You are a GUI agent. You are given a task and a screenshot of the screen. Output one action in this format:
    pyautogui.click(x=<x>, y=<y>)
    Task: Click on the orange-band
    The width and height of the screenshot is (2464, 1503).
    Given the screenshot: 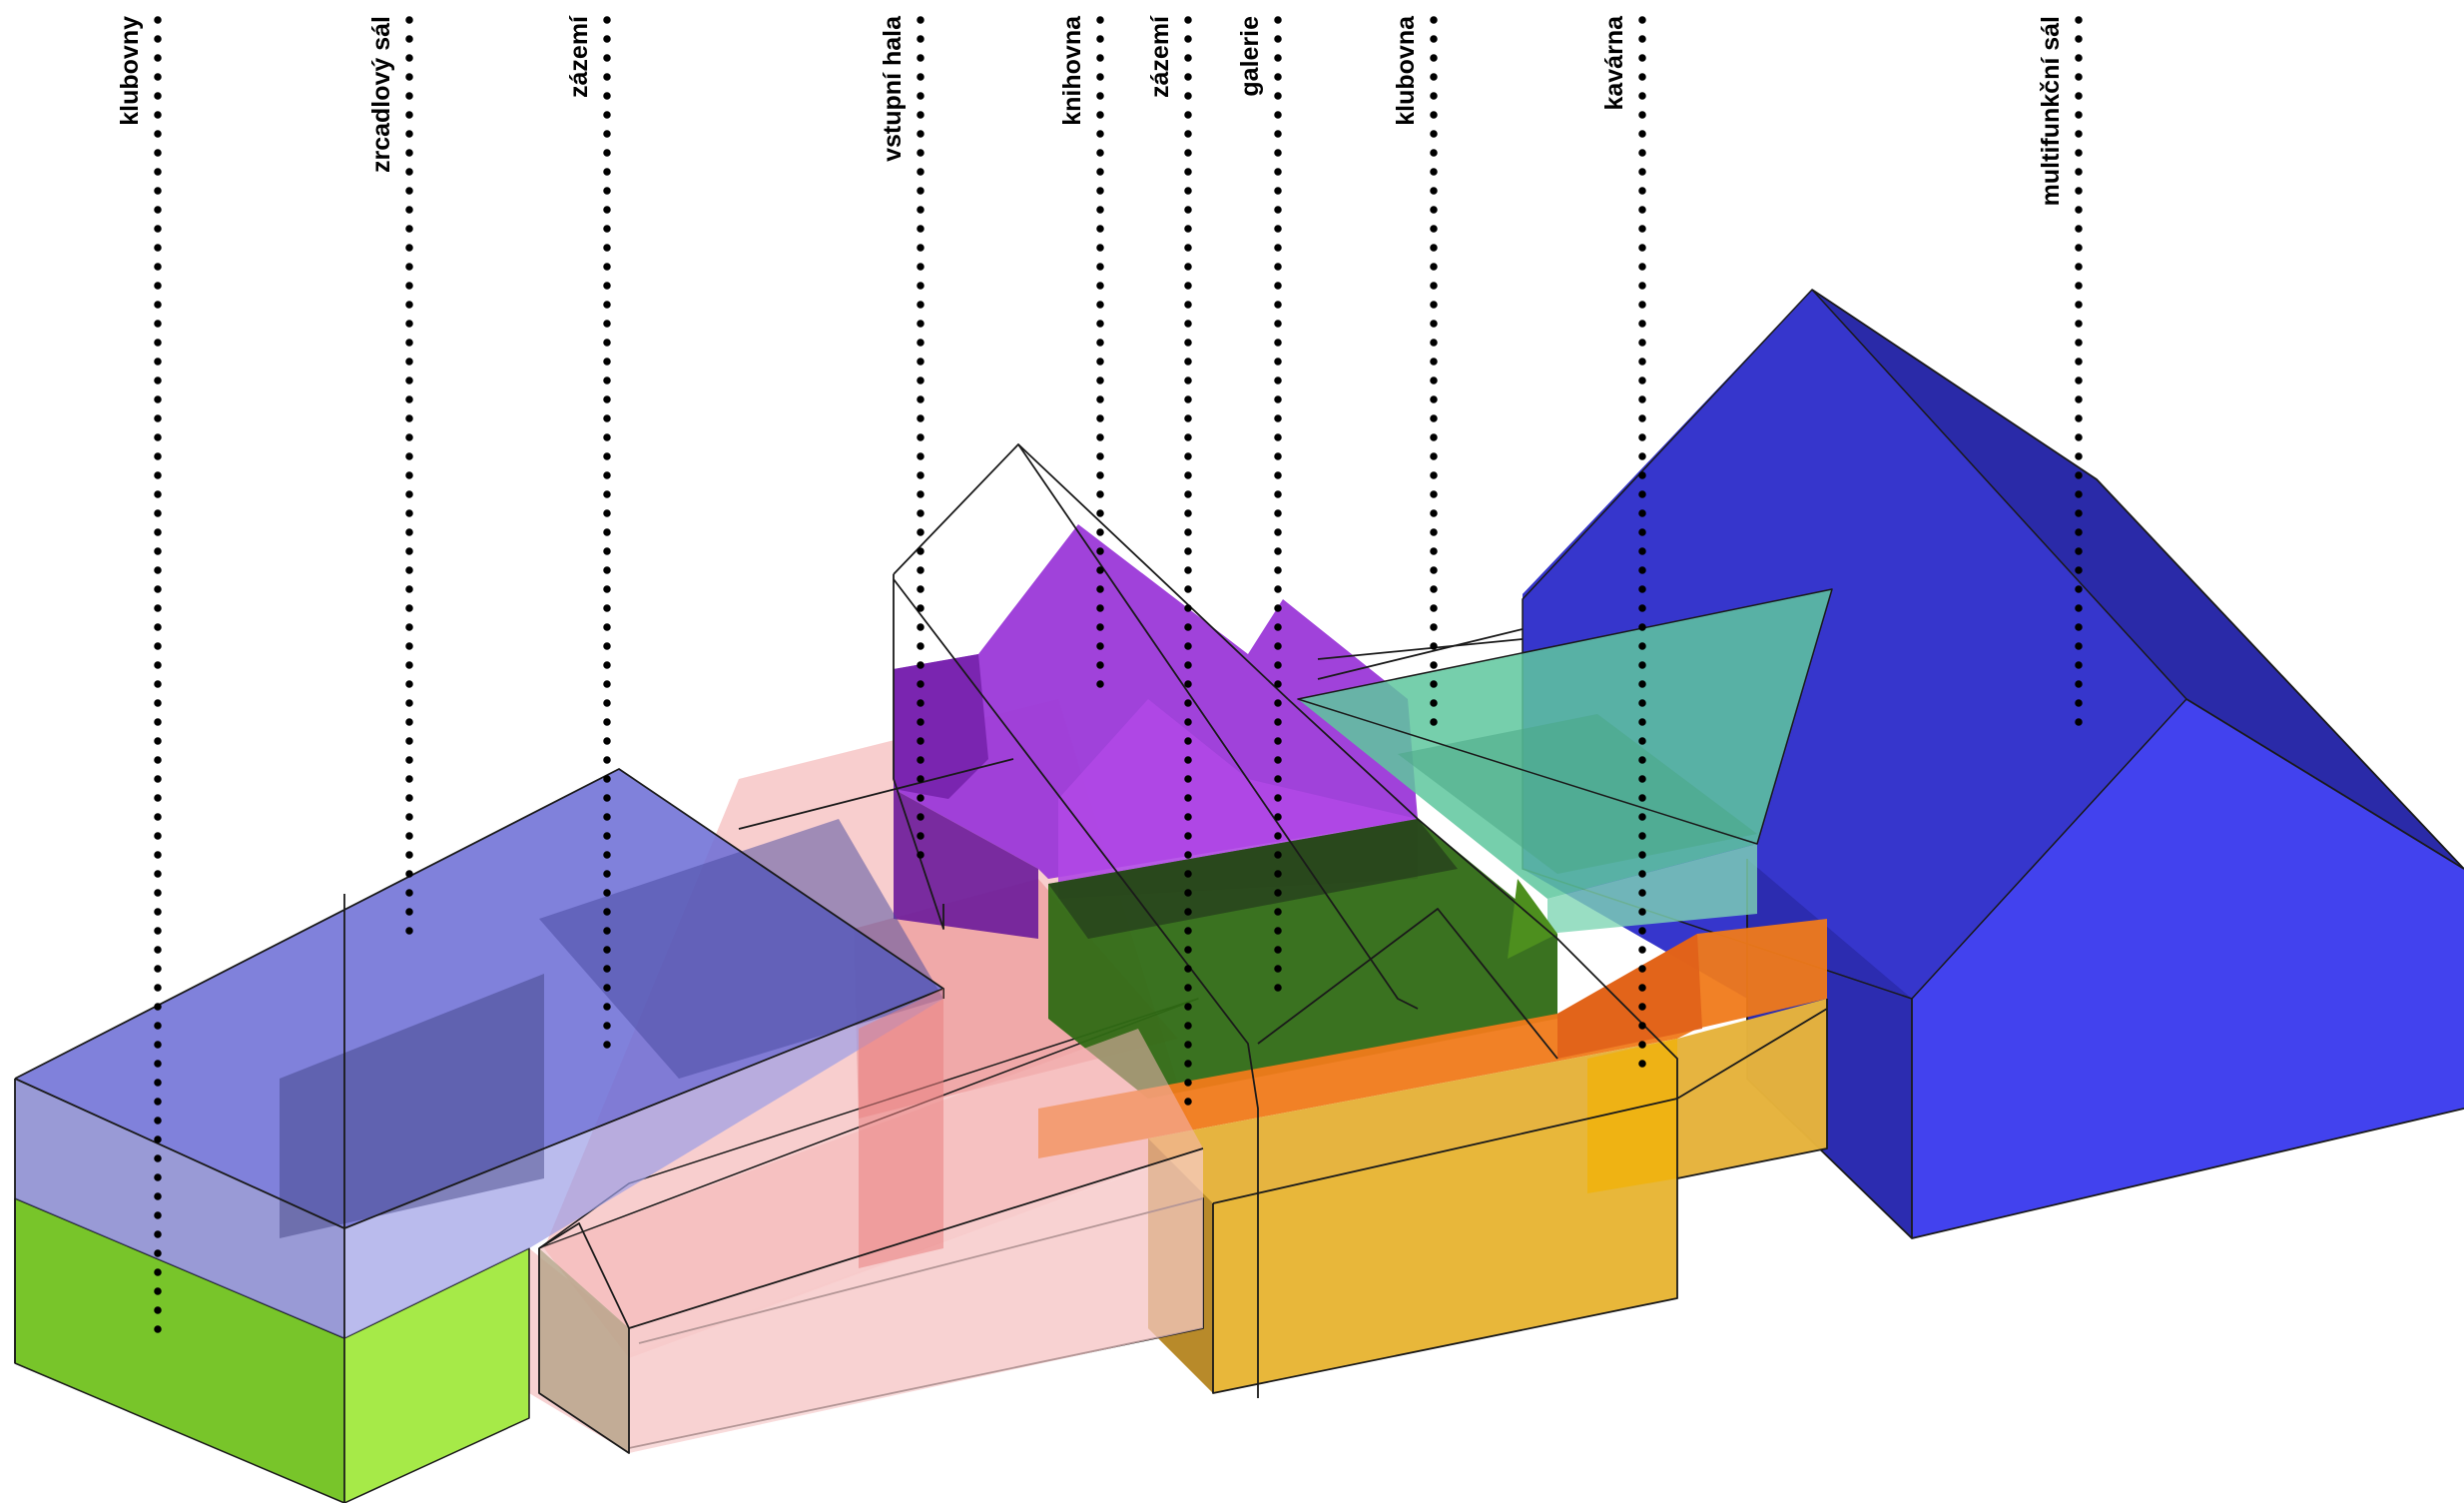 What is the action you would take?
    pyautogui.click(x=1432, y=1038)
    